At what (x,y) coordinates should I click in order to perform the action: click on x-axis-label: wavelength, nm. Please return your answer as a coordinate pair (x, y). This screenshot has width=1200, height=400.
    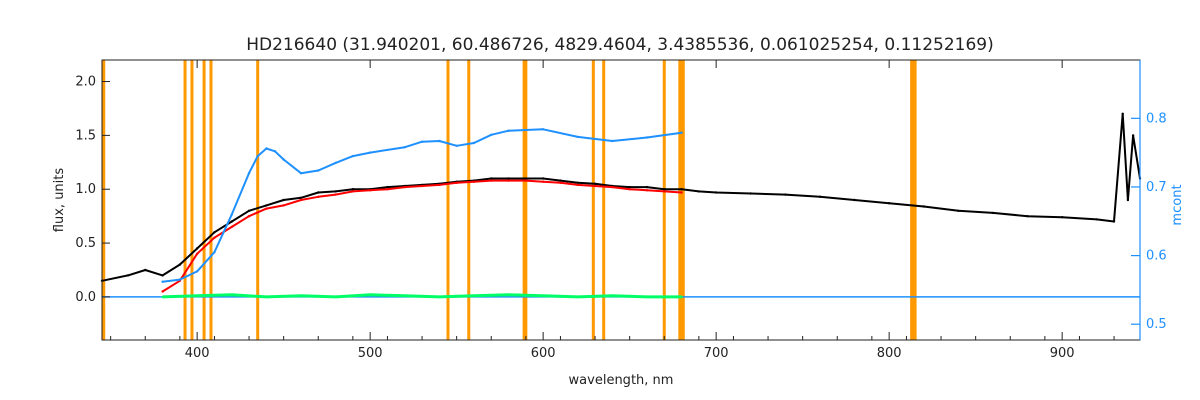
    Looking at the image, I should click on (621, 380).